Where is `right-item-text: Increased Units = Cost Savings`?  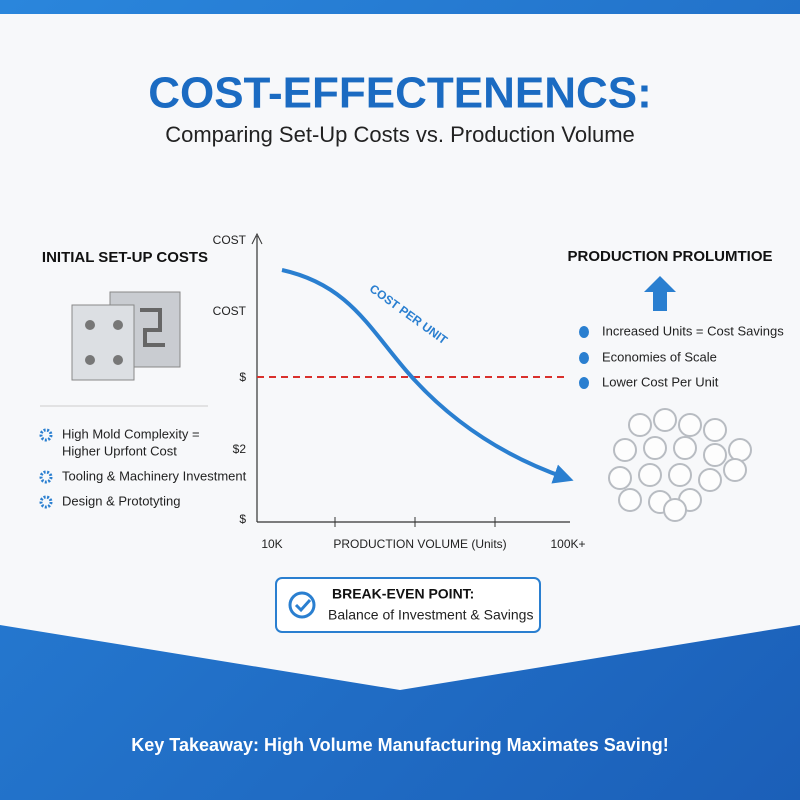
right-item-text: Increased Units = Cost Savings is located at coordinates (693, 330).